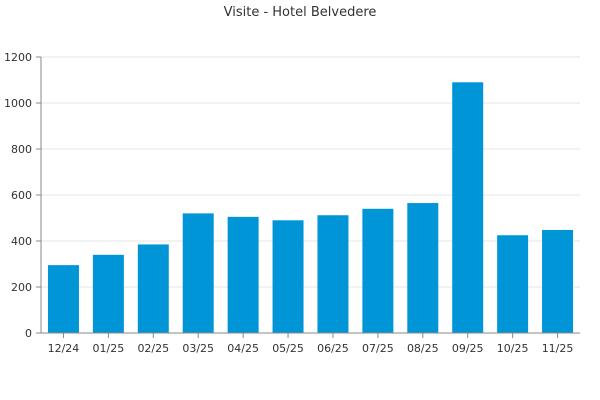 This screenshot has width=600, height=400. Describe the element at coordinates (18, 57) in the screenshot. I see `y-tick-label: 1200` at that location.